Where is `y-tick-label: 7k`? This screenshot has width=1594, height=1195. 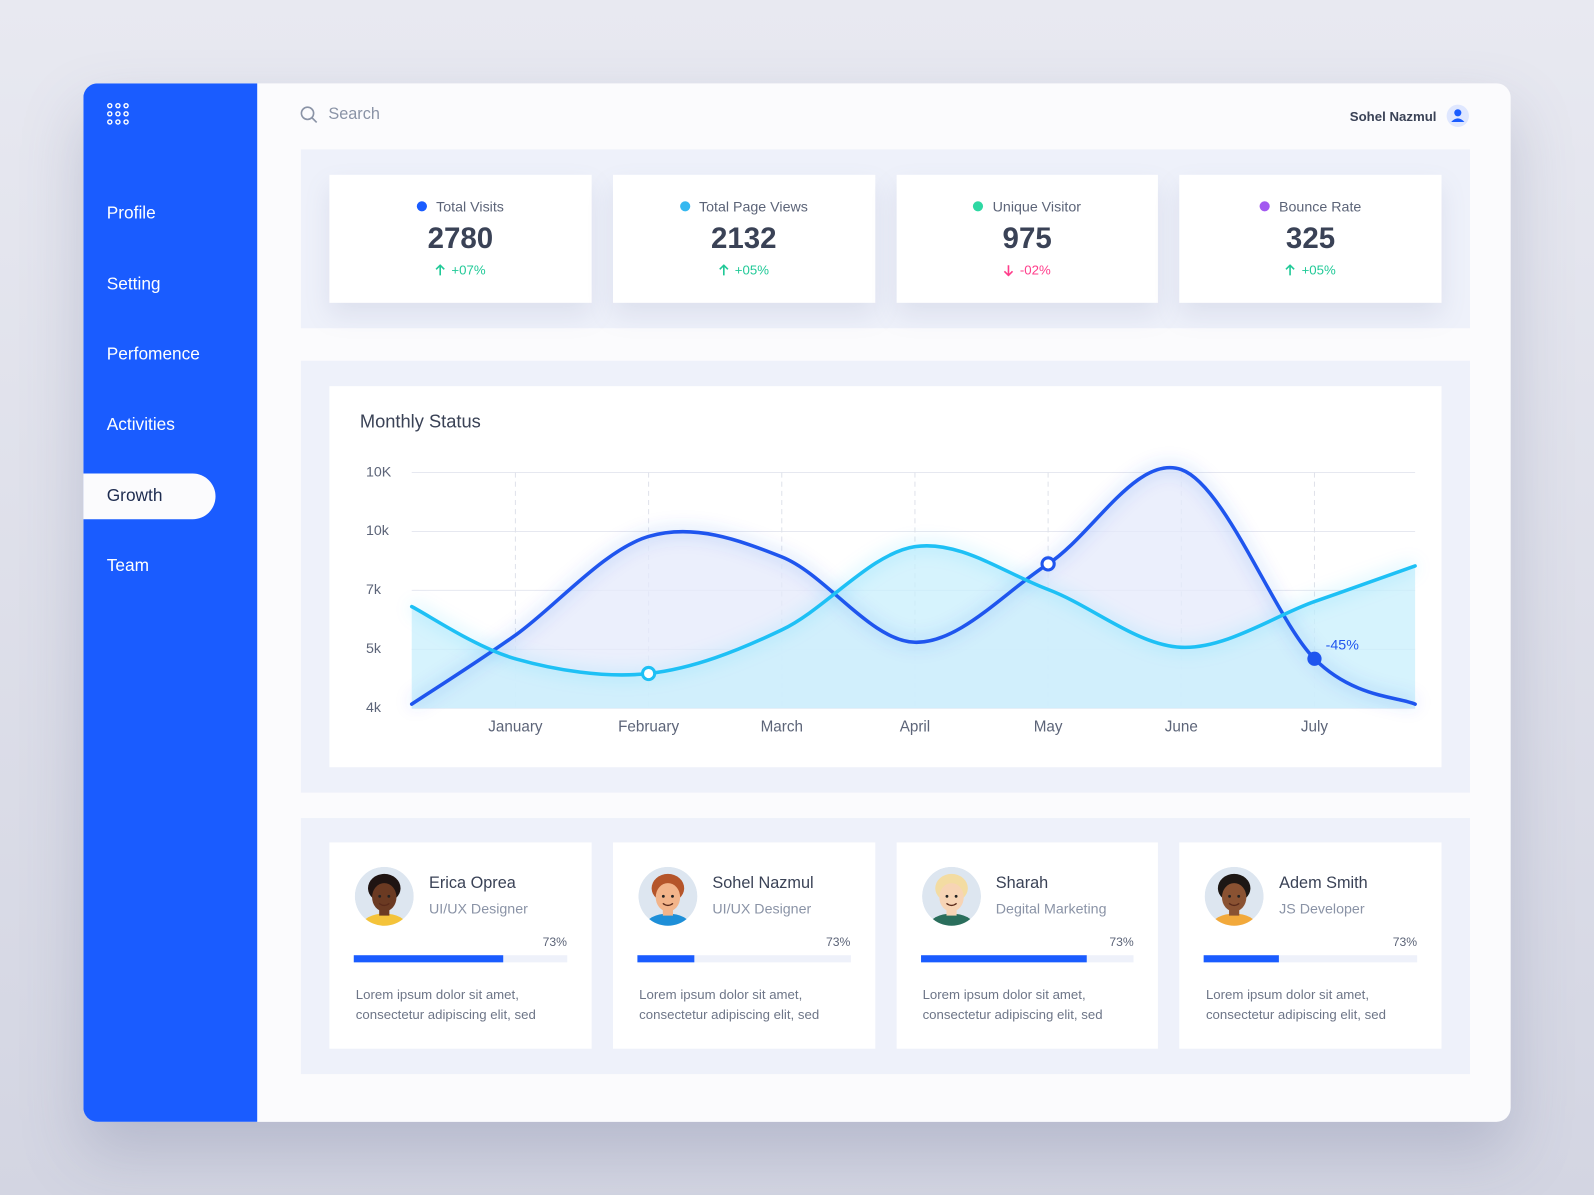
y-tick-label: 7k is located at coordinates (374, 590).